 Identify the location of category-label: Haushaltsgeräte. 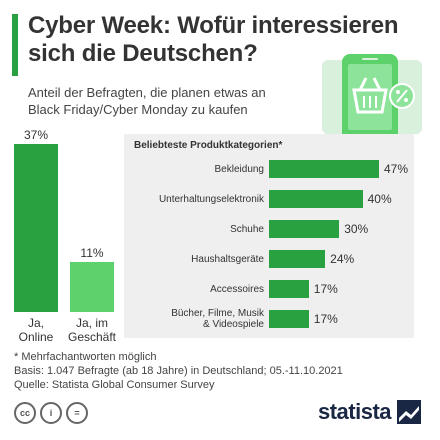
(227, 259).